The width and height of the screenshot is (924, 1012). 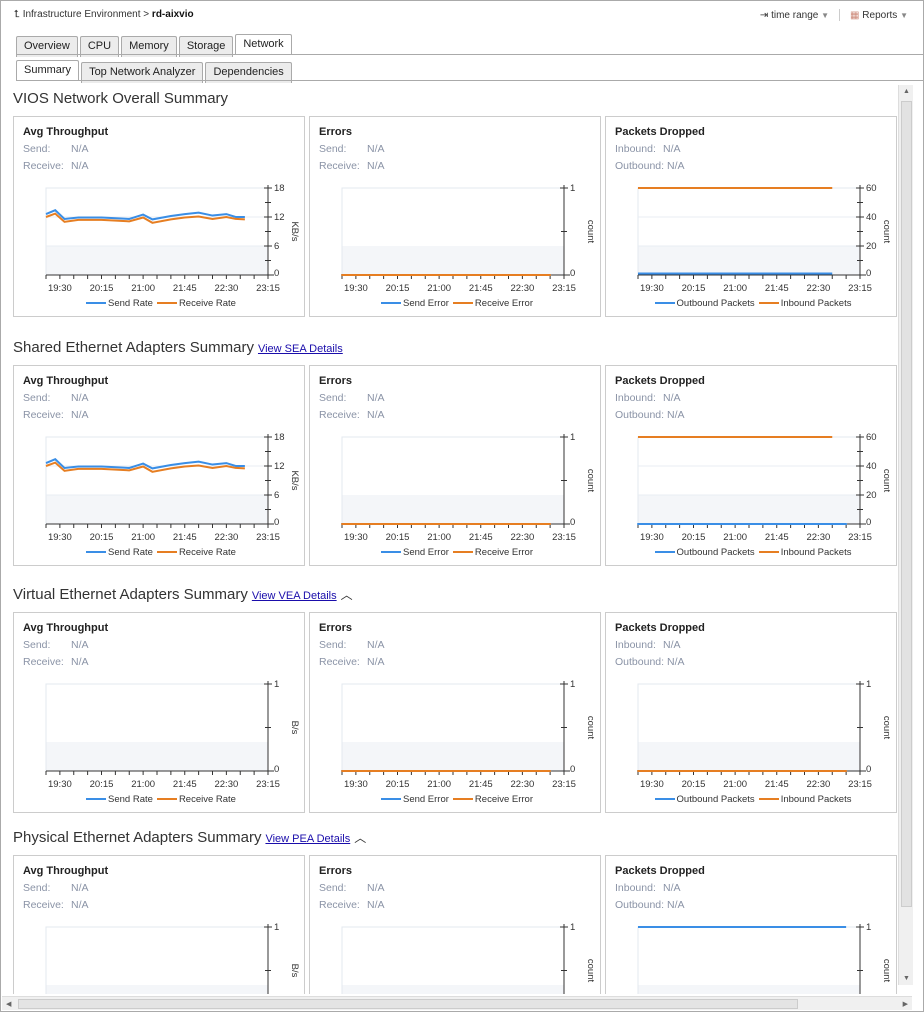 I want to click on view-details-link: View SEA Details, so click(x=300, y=349).